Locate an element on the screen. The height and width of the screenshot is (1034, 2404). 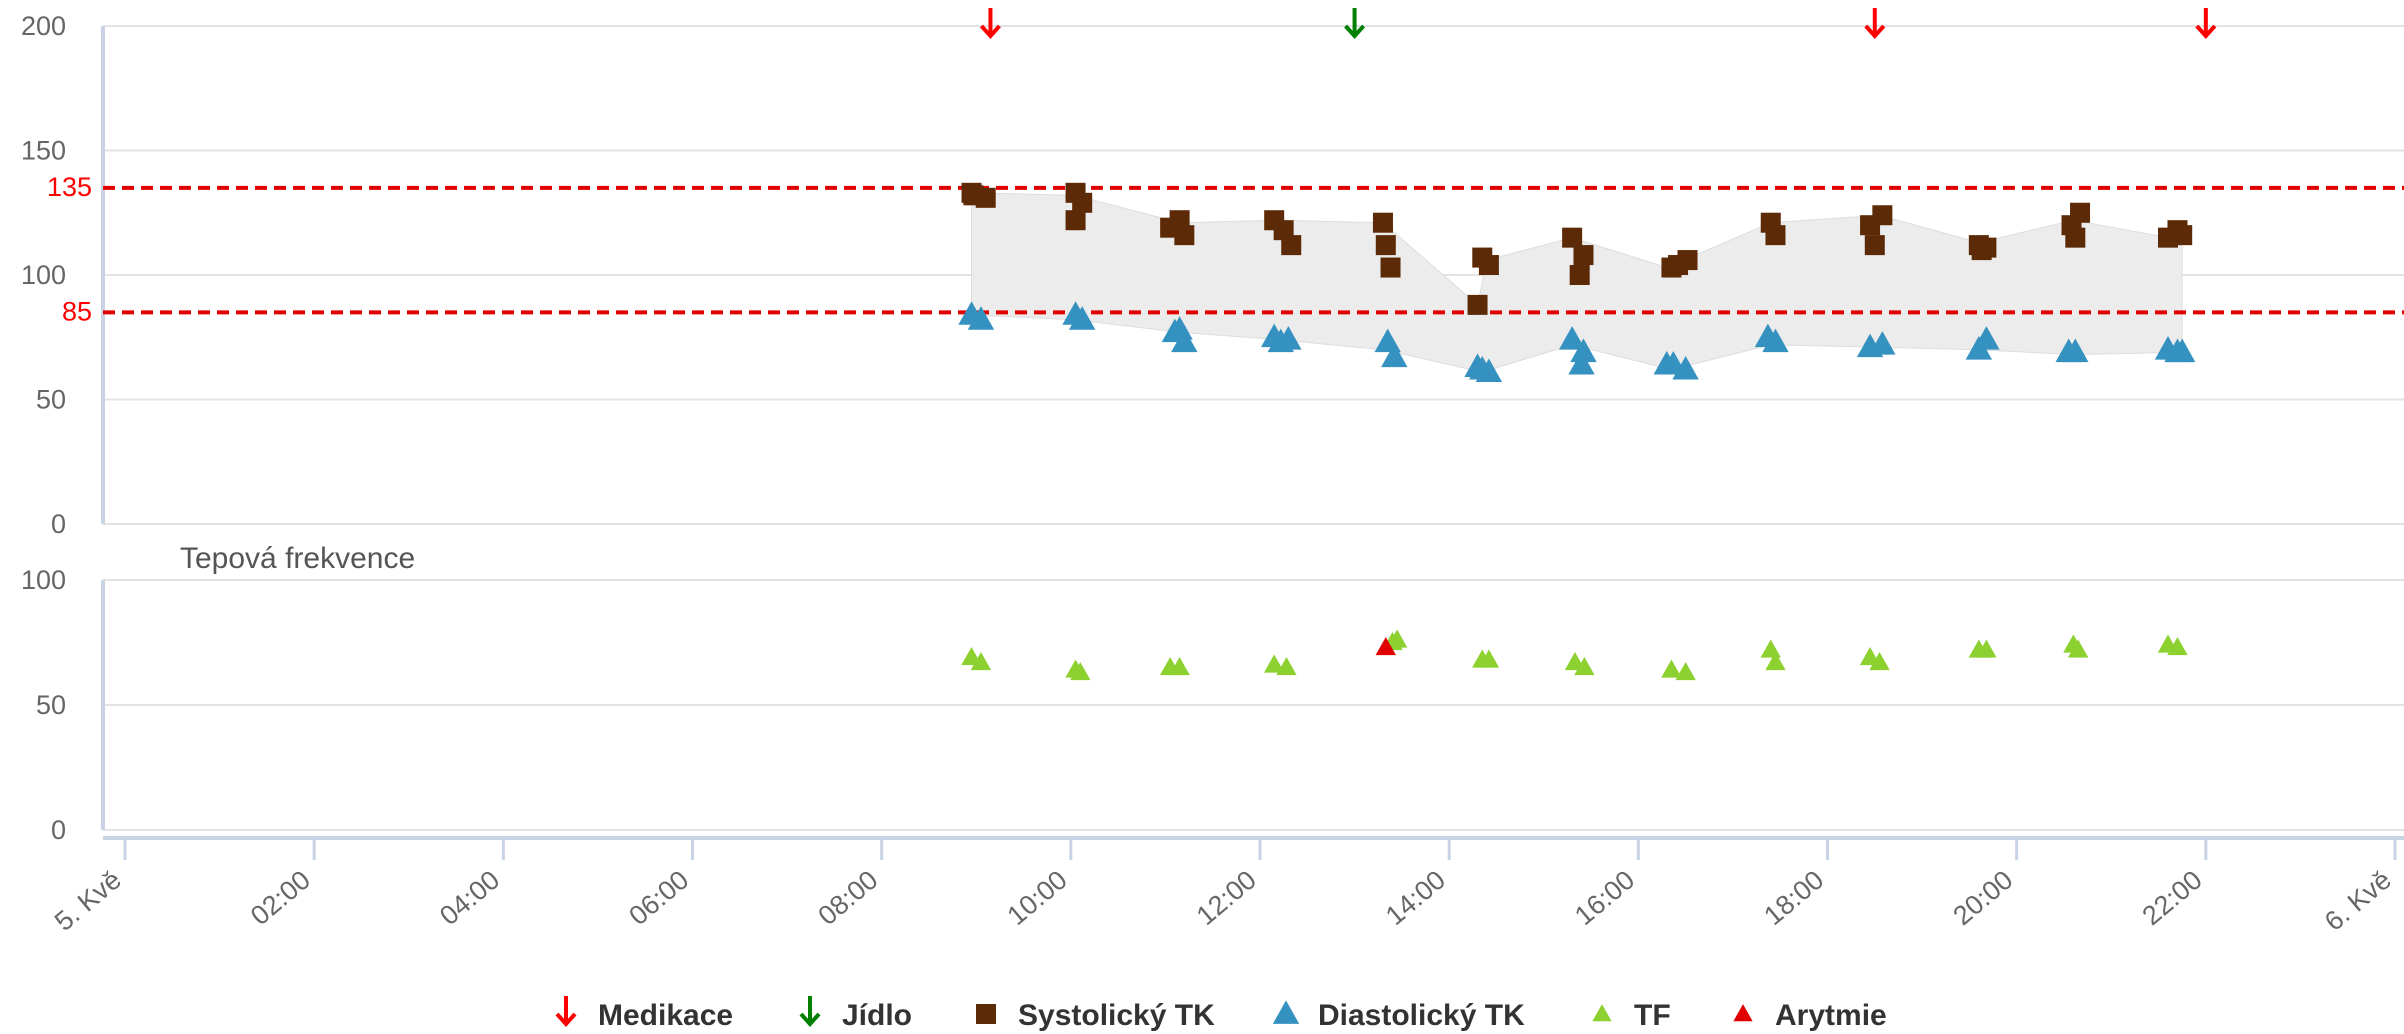
x-tick-label: 10:00 is located at coordinates (1037, 898).